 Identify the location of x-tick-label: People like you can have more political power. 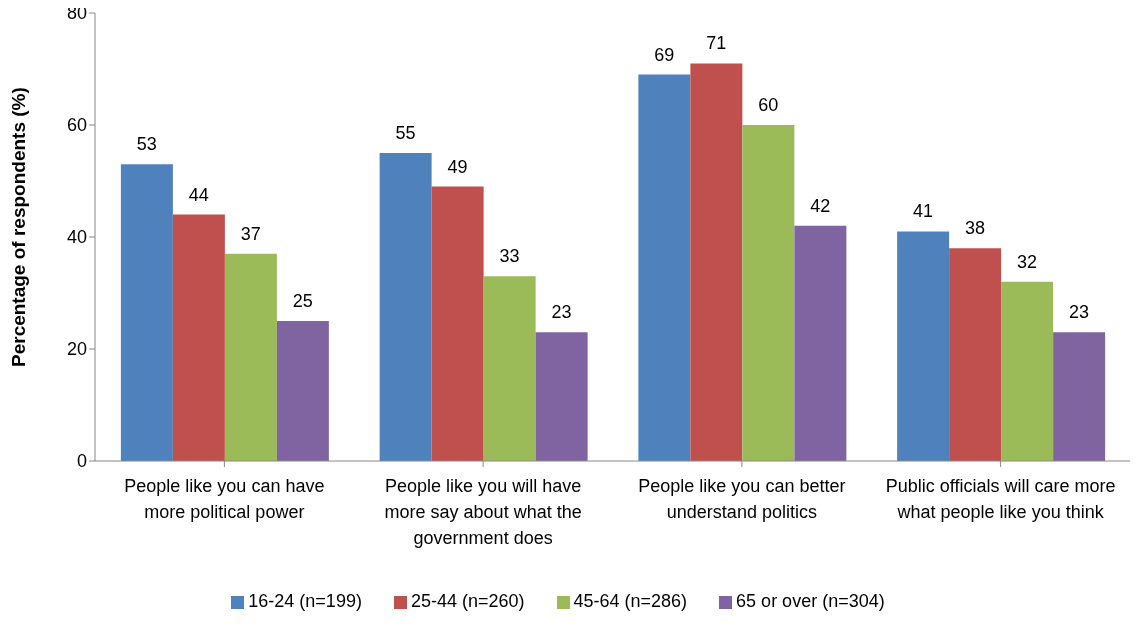
(224, 498).